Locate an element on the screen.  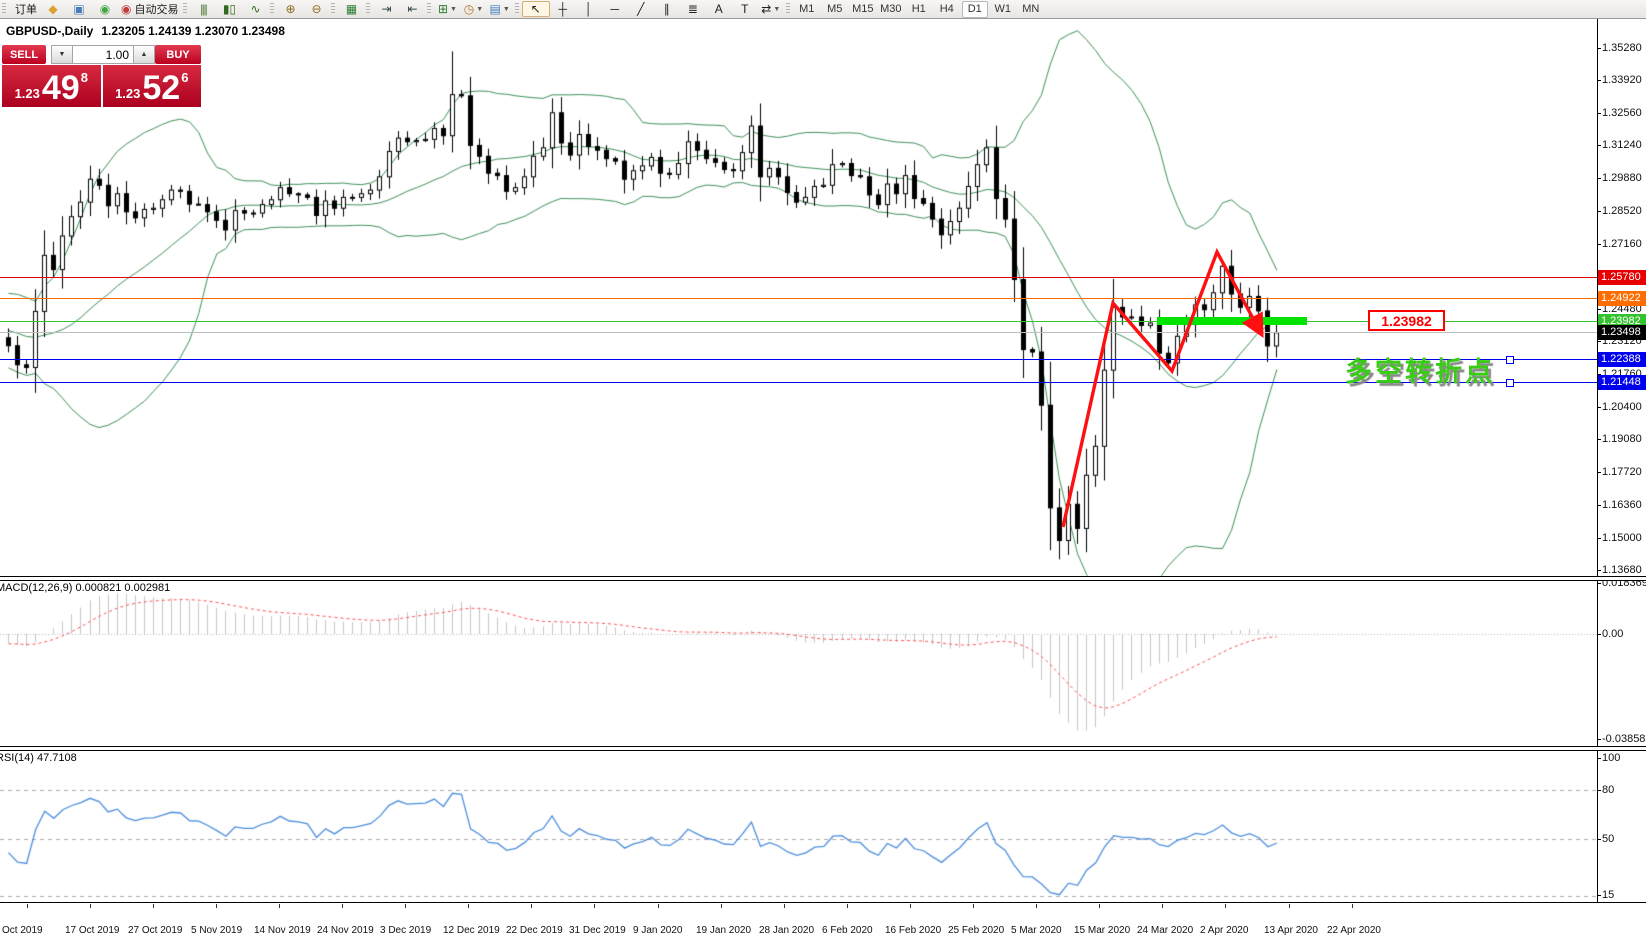
timeframe-h1-button: H1 is located at coordinates (918, 8).